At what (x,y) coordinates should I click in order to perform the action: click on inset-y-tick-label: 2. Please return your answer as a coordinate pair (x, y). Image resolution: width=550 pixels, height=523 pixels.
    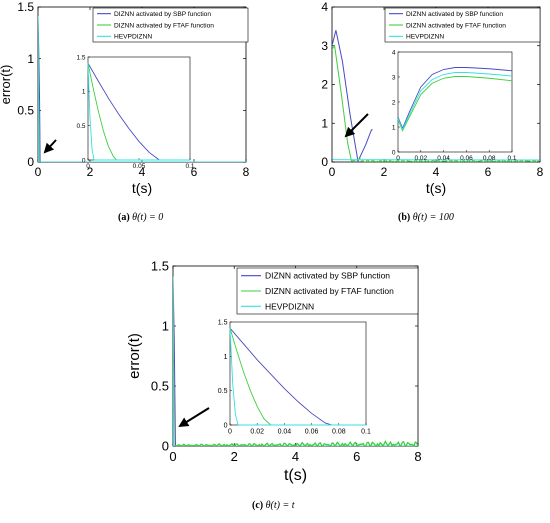
    Looking at the image, I should click on (394, 102).